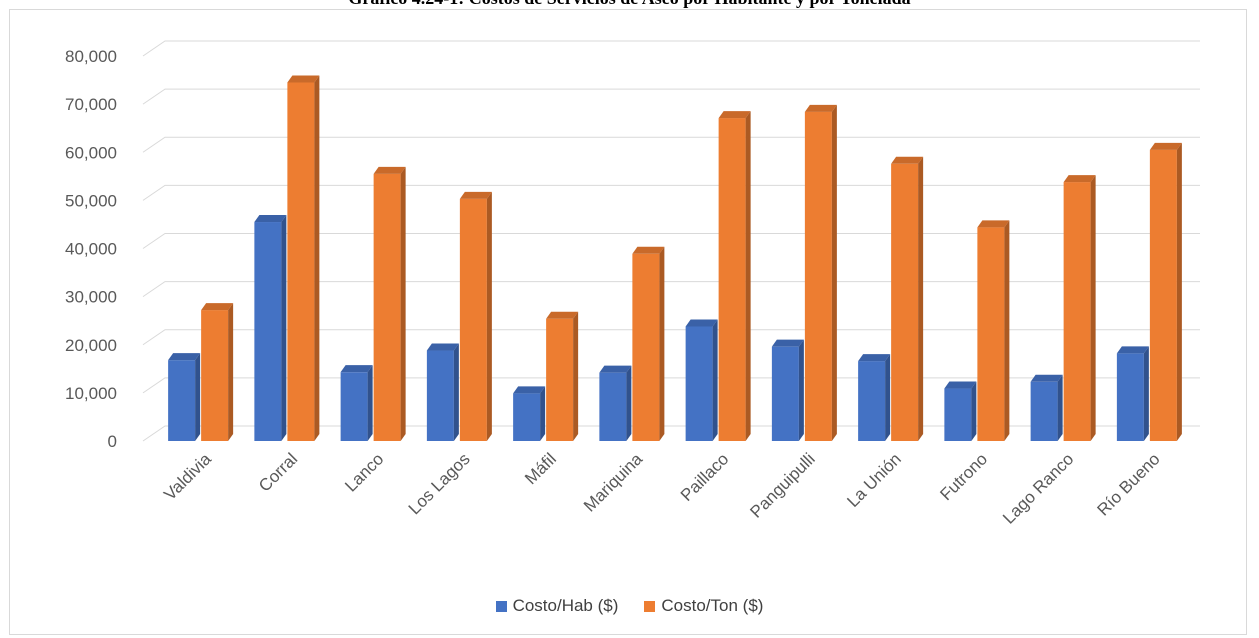 This screenshot has width=1259, height=638. What do you see at coordinates (91, 56) in the screenshot?
I see `y-tick-label: 80,000` at bounding box center [91, 56].